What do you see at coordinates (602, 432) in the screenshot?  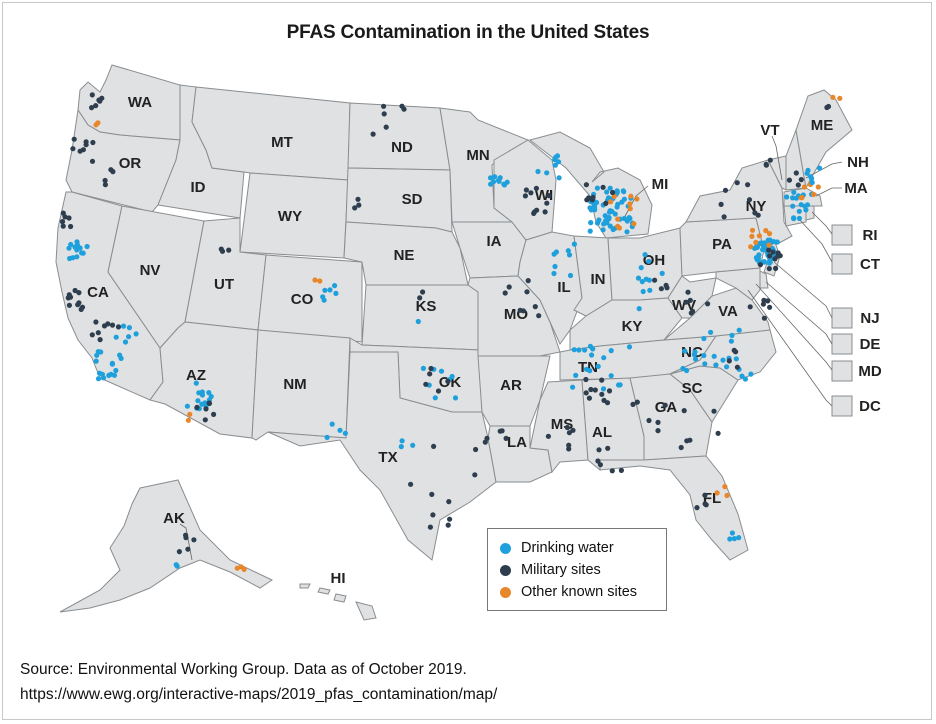 I see `label-AL: AL` at bounding box center [602, 432].